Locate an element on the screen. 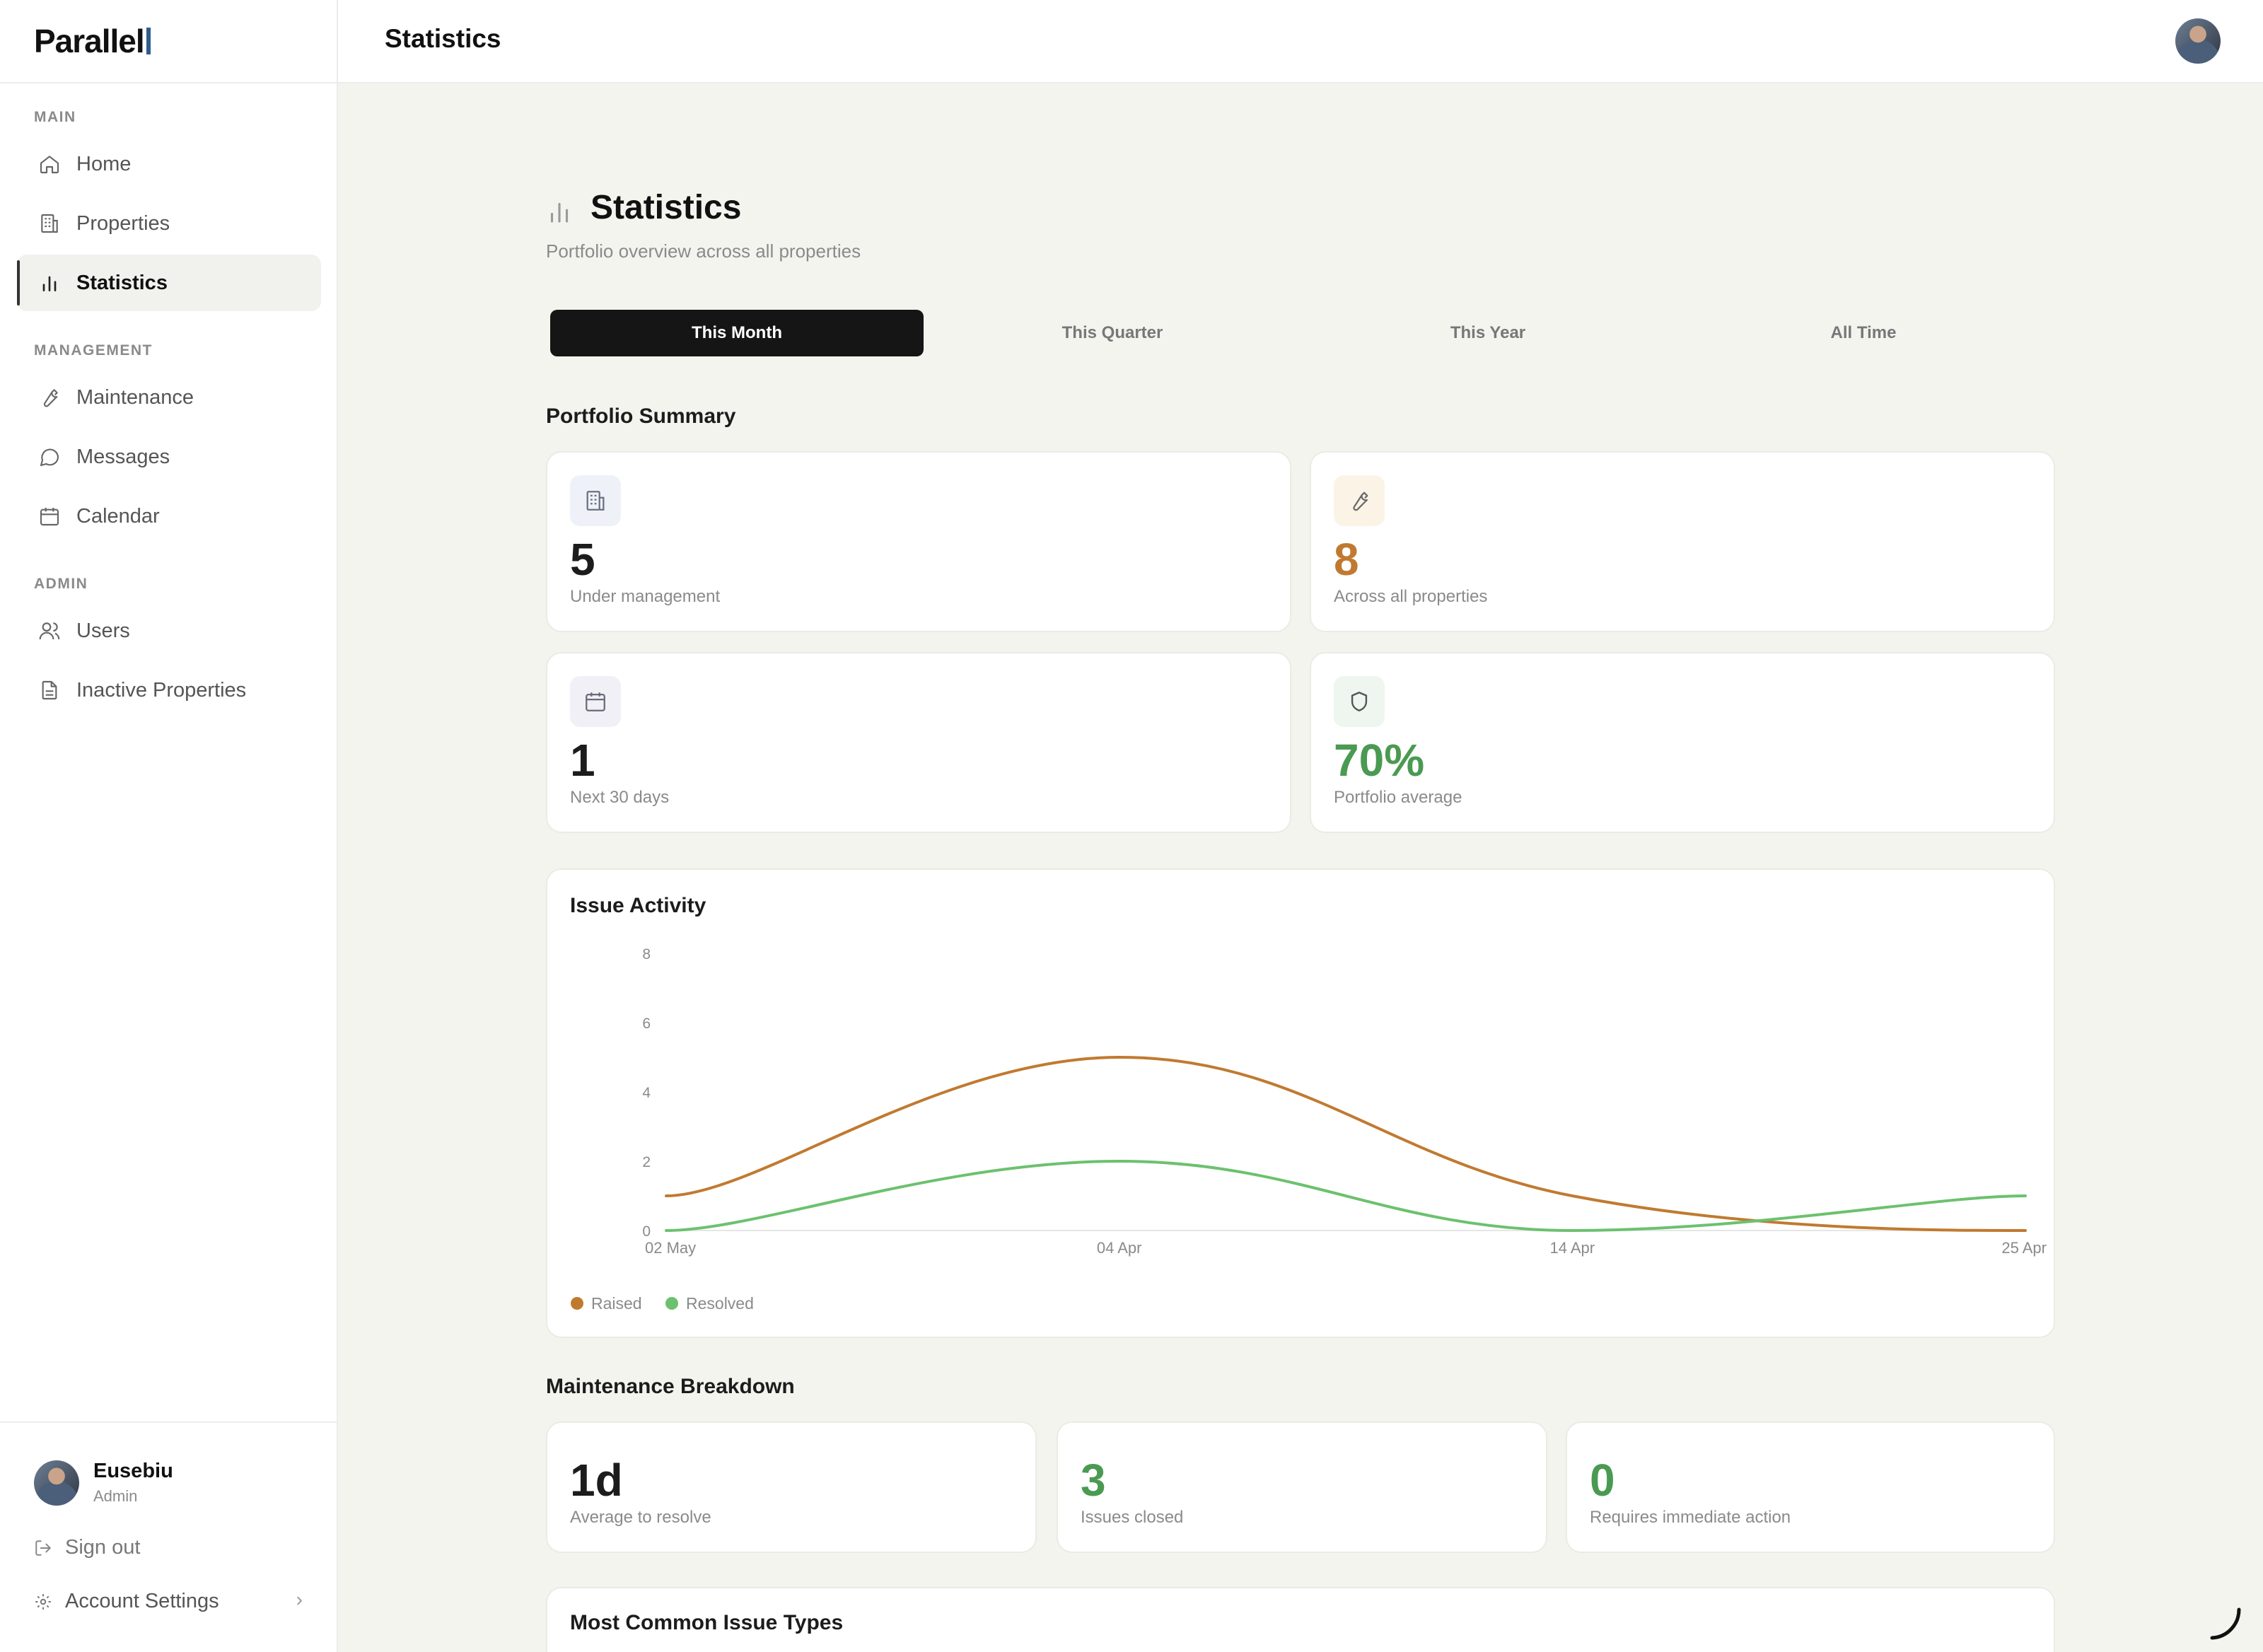  brand-logo: Parallel is located at coordinates (168, 42).